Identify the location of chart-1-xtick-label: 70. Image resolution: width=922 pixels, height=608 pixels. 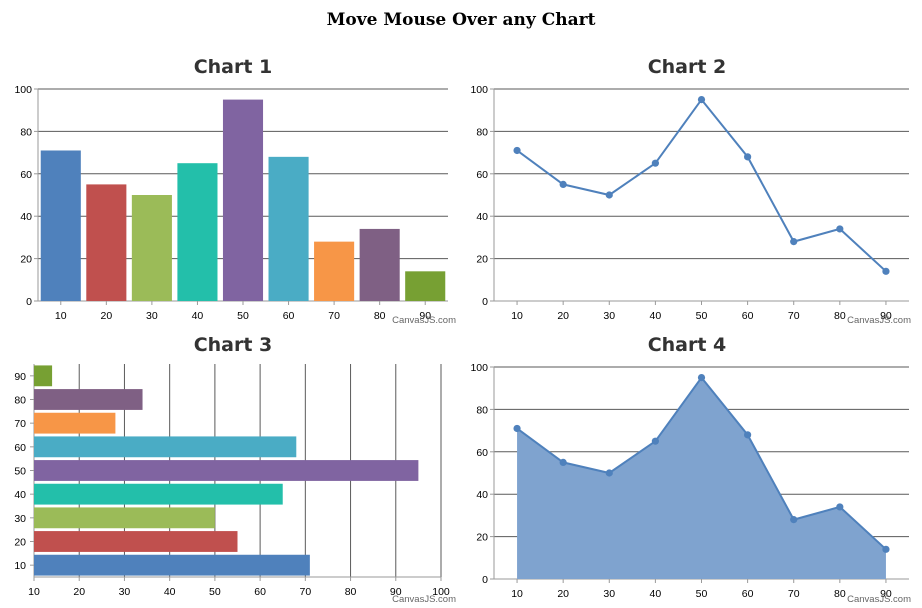
(334, 316).